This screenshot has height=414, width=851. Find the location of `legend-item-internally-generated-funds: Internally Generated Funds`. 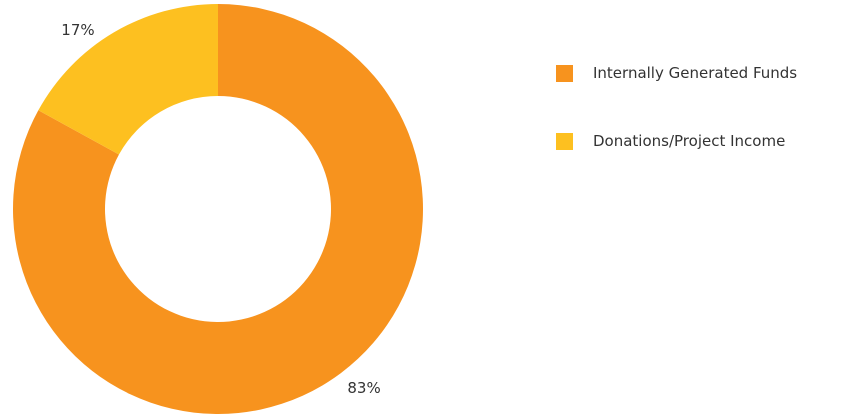

legend-item-internally-generated-funds: Internally Generated Funds is located at coordinates (676, 73).